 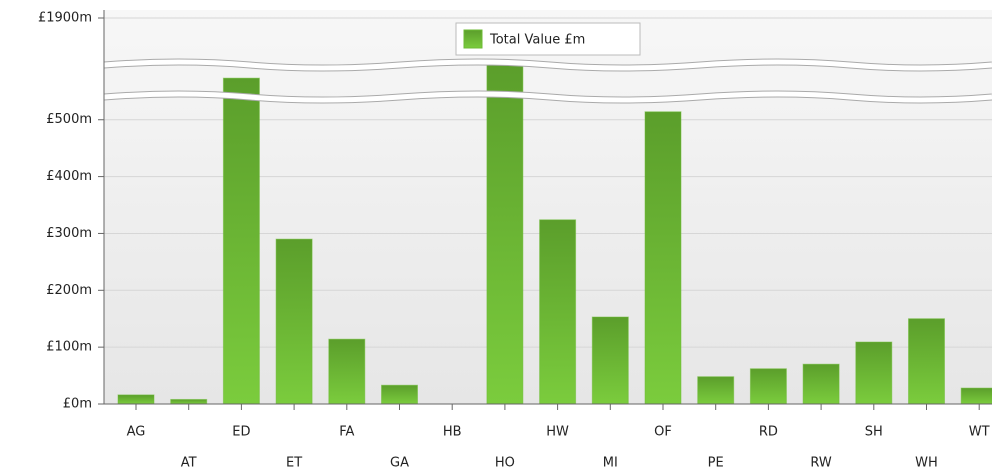 I want to click on x-tick-label: RW, so click(x=821, y=463).